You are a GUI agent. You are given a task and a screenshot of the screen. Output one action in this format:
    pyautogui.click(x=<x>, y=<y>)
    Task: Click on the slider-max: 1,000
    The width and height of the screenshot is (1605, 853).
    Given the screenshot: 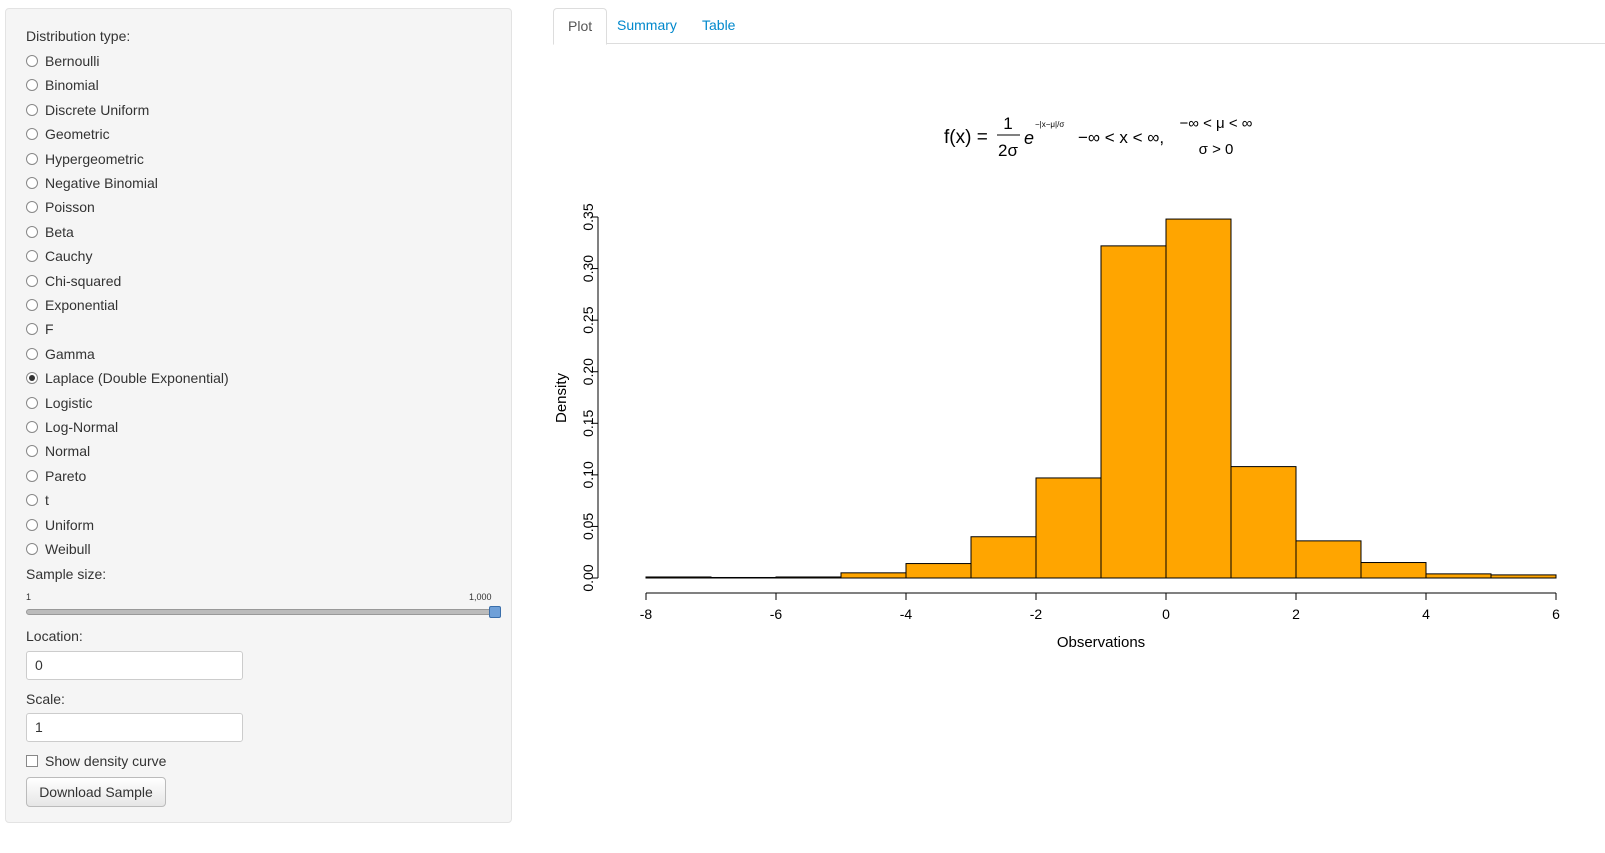 What is the action you would take?
    pyautogui.click(x=480, y=597)
    